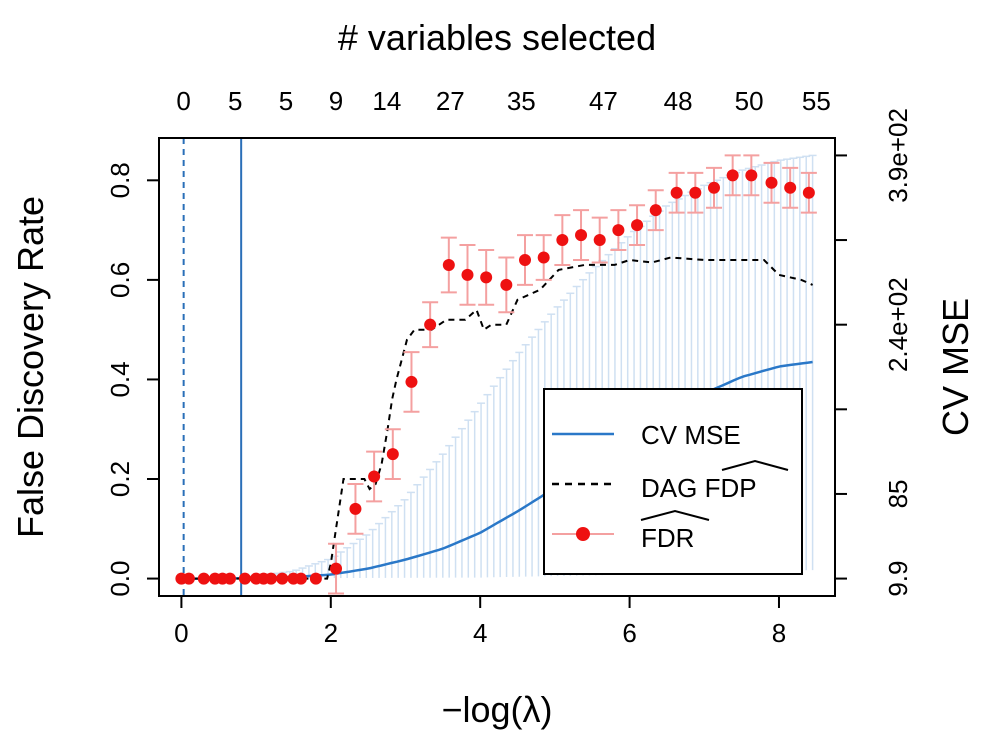  Describe the element at coordinates (120, 379) in the screenshot. I see `y-tick-label: 0.4` at that location.